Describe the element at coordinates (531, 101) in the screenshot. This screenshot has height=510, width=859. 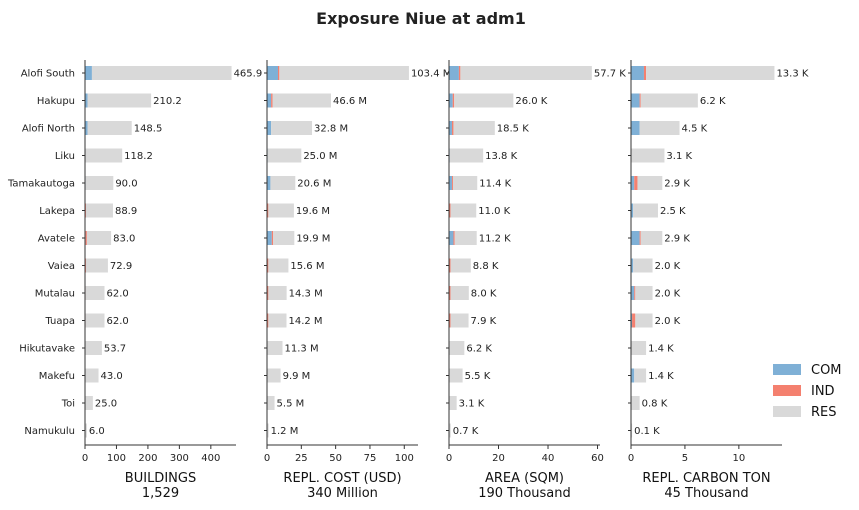
I see `value-label-hakupu: 26.0 K` at that location.